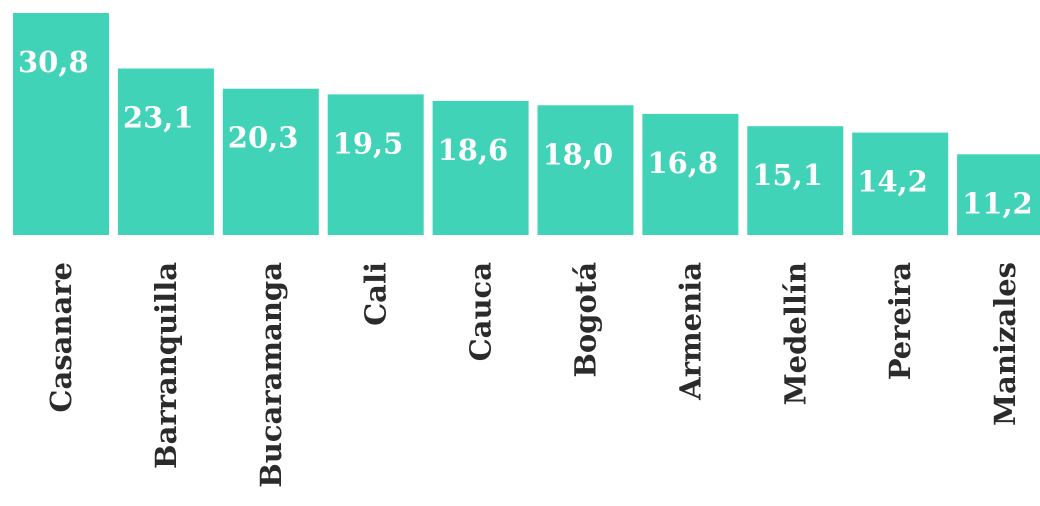 The width and height of the screenshot is (1040, 506). I want to click on category-label-1: Barranquilla, so click(166, 365).